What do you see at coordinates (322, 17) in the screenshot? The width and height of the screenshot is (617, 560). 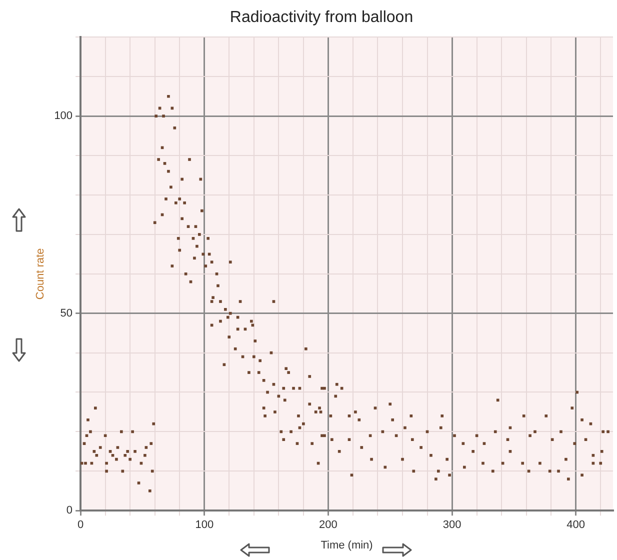 I see `chart-title: Radioactivity from balloon` at bounding box center [322, 17].